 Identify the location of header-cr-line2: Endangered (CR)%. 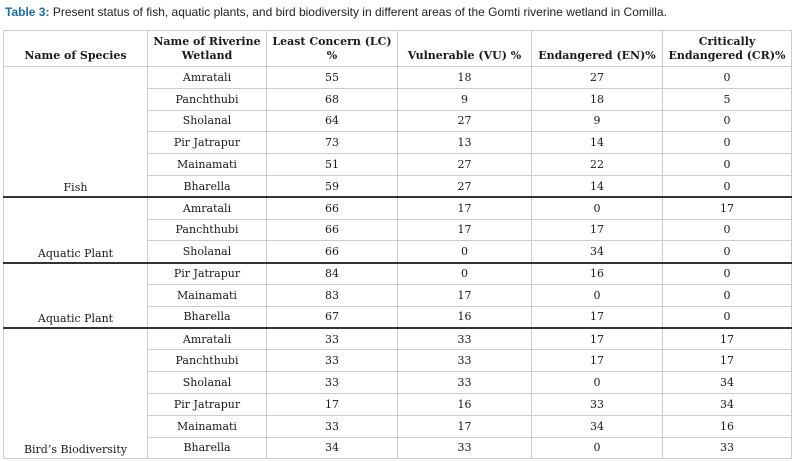
(727, 55).